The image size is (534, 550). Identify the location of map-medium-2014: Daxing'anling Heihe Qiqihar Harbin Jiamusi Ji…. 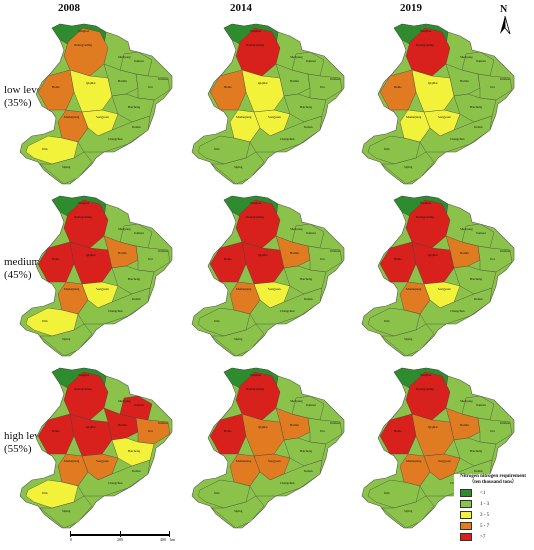
(265, 275).